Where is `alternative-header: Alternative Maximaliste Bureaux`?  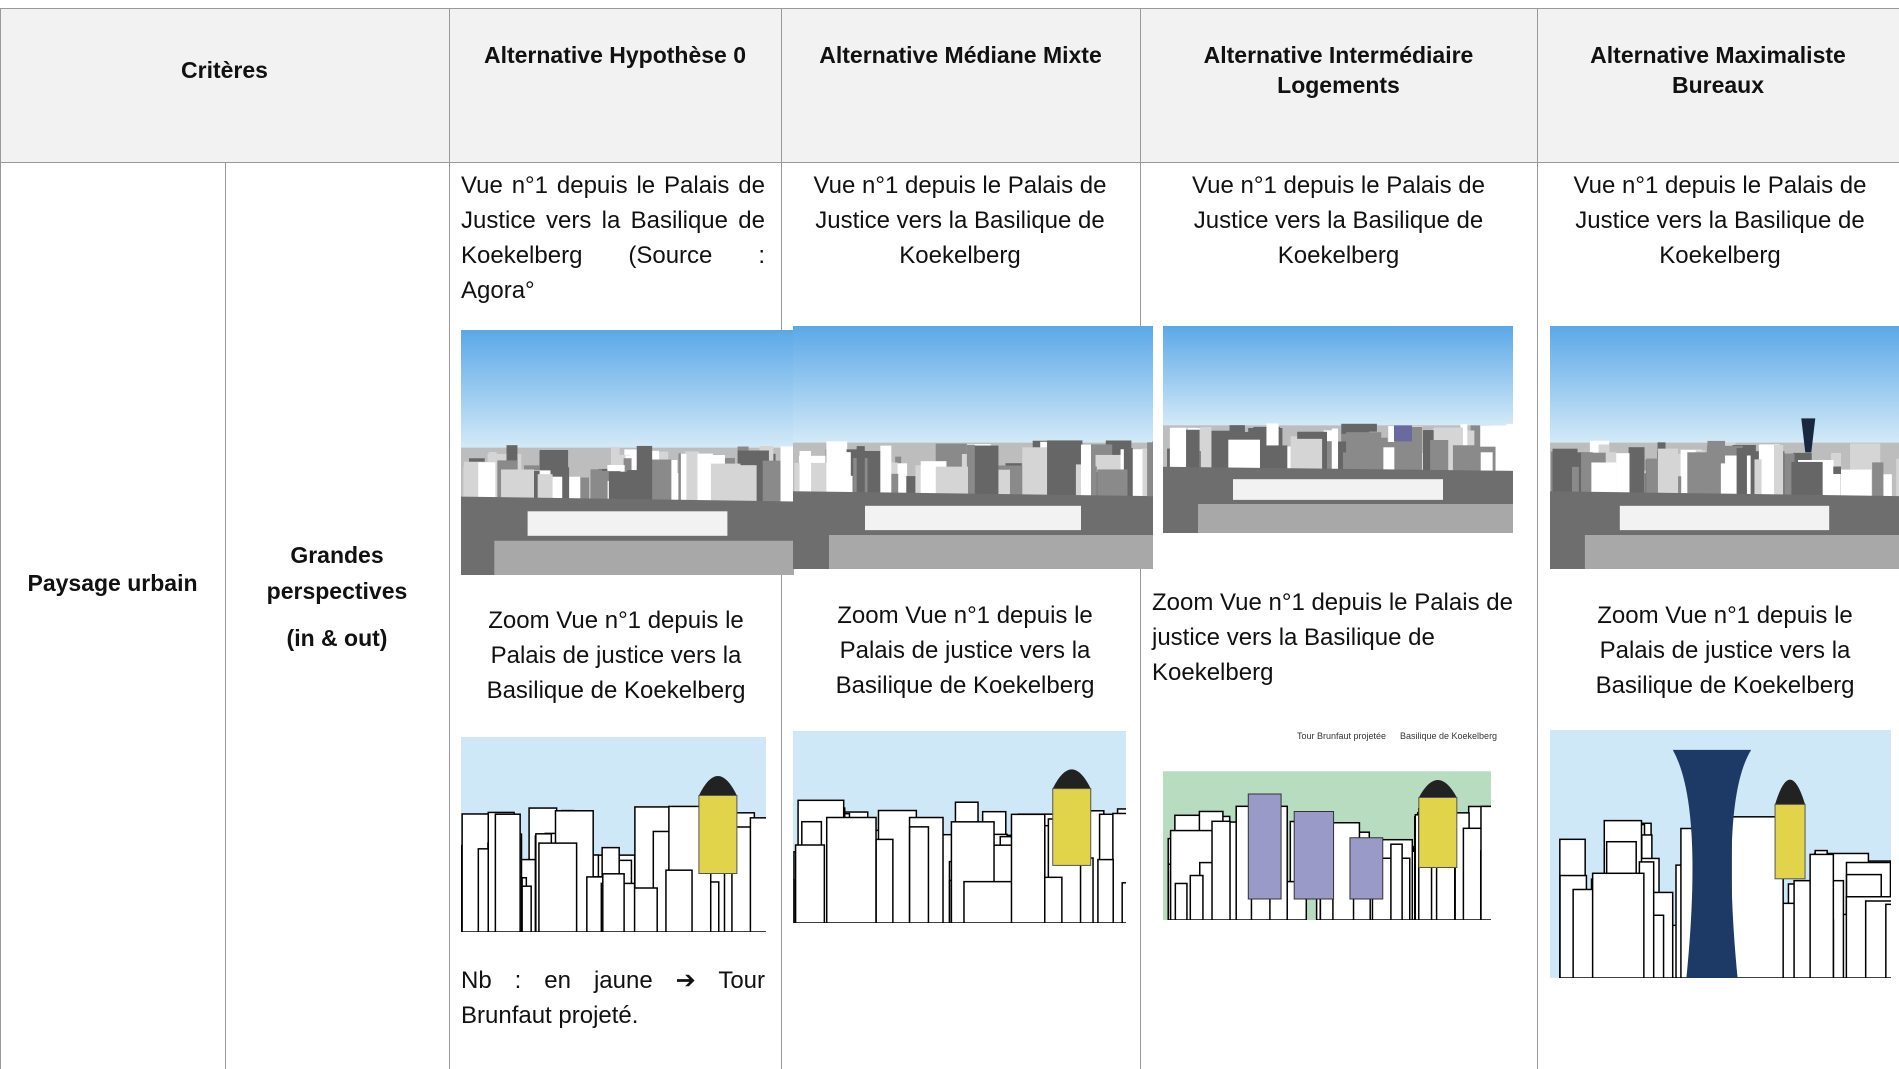 alternative-header: Alternative Maximaliste Bureaux is located at coordinates (1718, 70).